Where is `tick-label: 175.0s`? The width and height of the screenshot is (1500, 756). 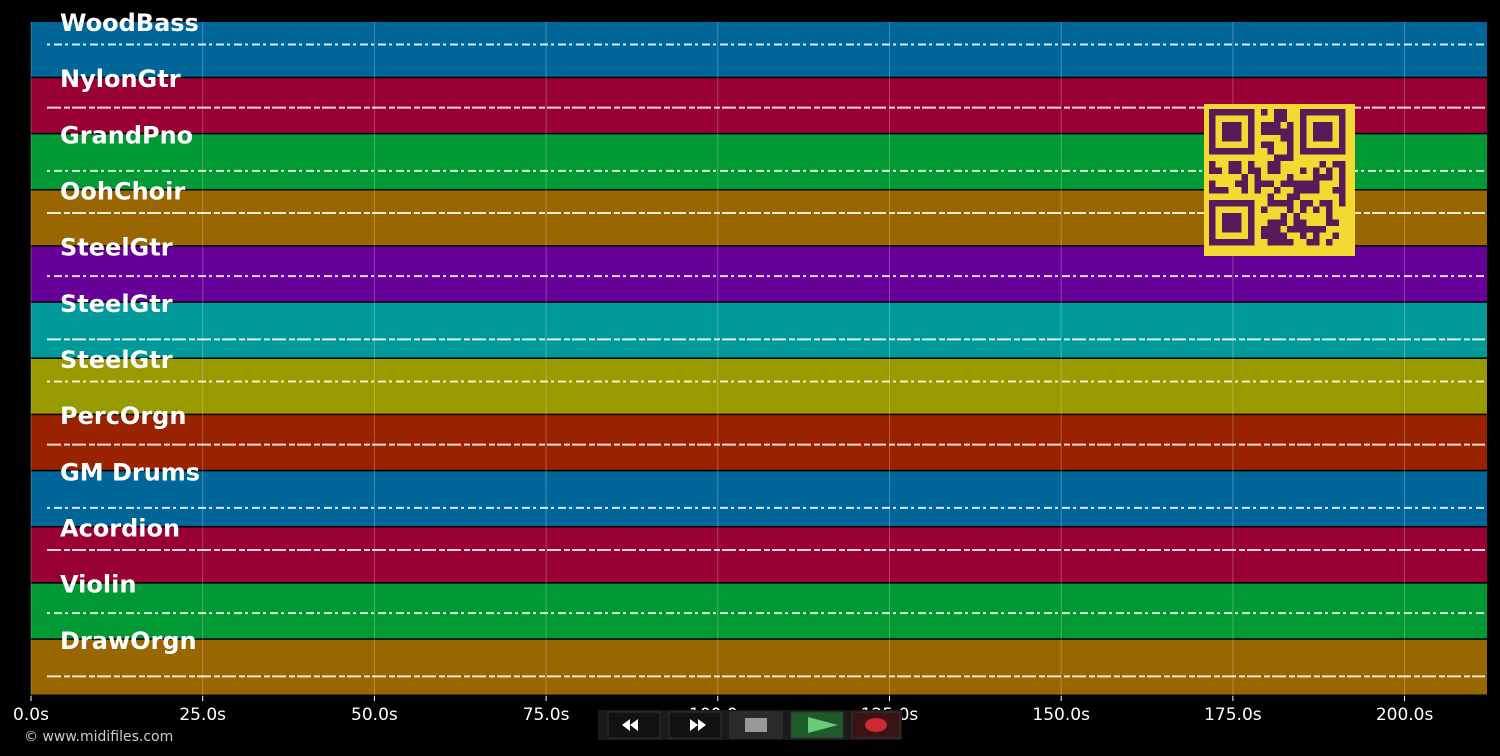
tick-label: 175.0s is located at coordinates (1233, 715).